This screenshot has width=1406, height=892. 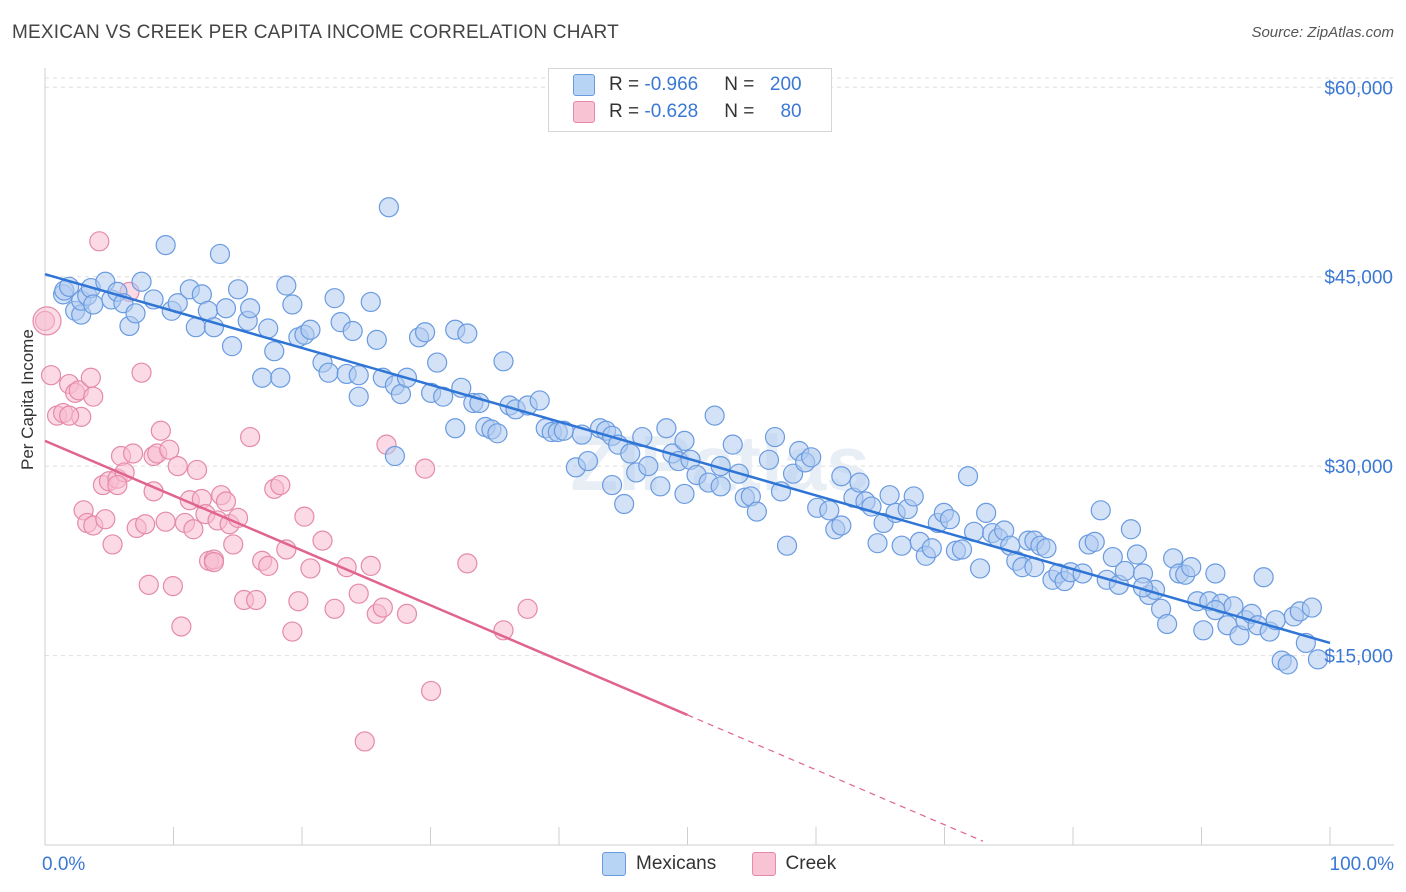 I want to click on legend-row-creek: R = -0.628 N = 80, so click(x=687, y=114).